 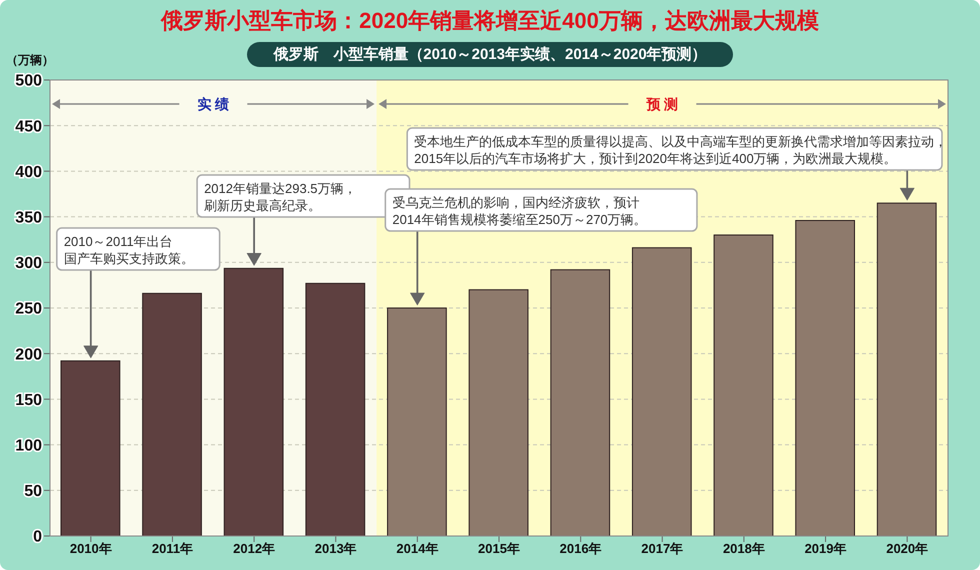 I want to click on y-tick-label: 250, so click(x=28, y=309).